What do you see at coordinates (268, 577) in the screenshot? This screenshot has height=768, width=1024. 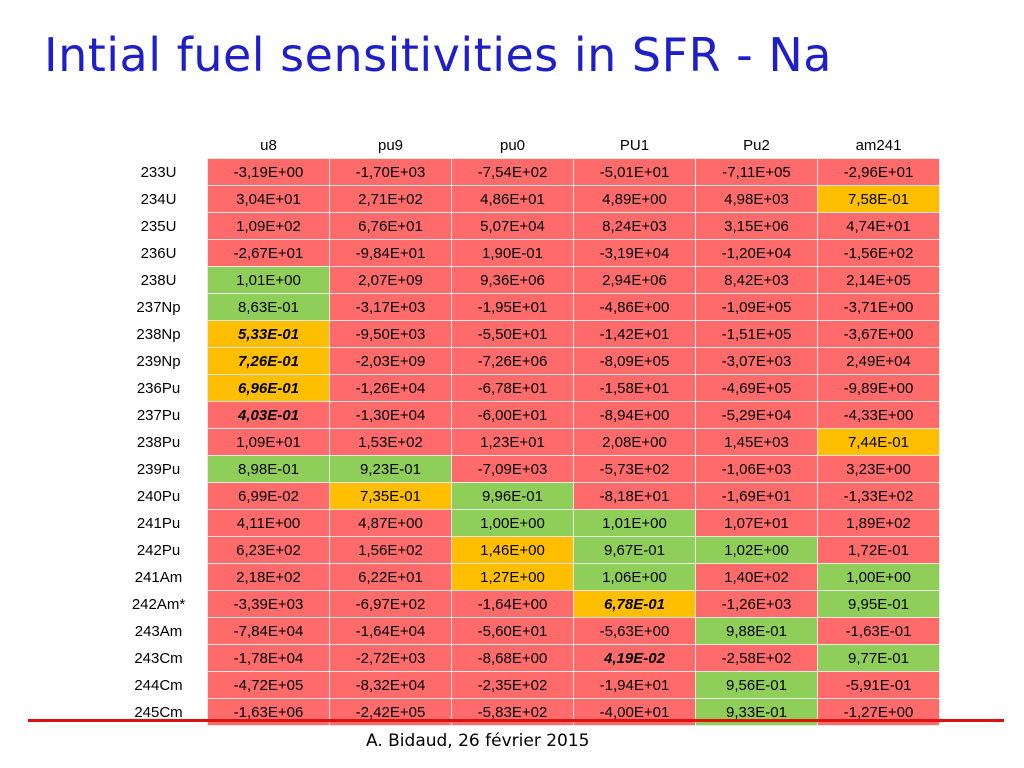 I see `table-cell: 2,18E+02` at bounding box center [268, 577].